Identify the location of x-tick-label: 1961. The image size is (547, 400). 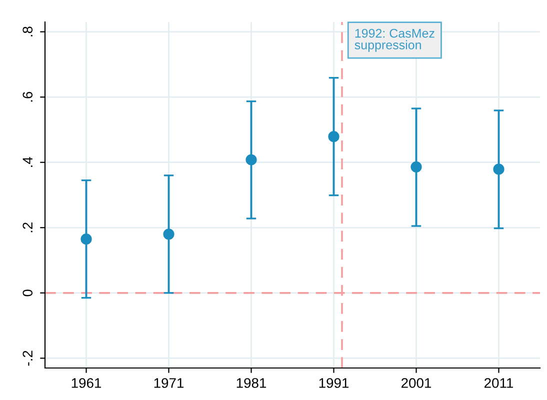
(87, 383).